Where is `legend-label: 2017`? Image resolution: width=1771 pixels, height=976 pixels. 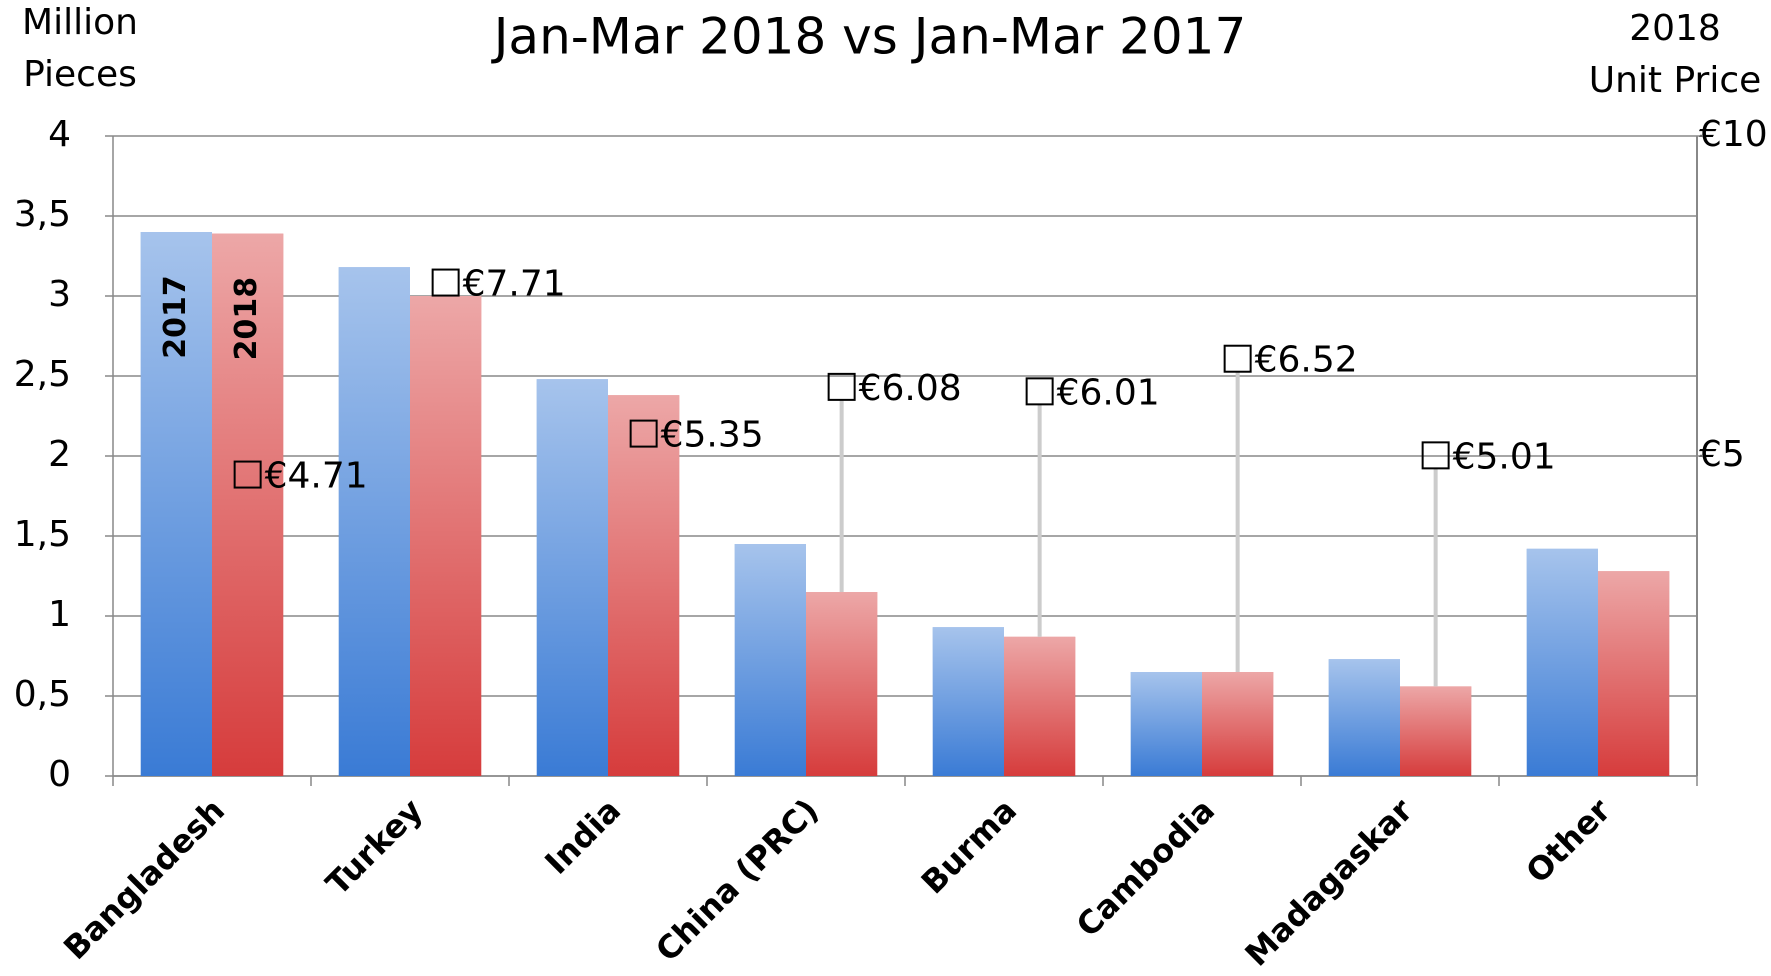
legend-label: 2017 is located at coordinates (175, 317).